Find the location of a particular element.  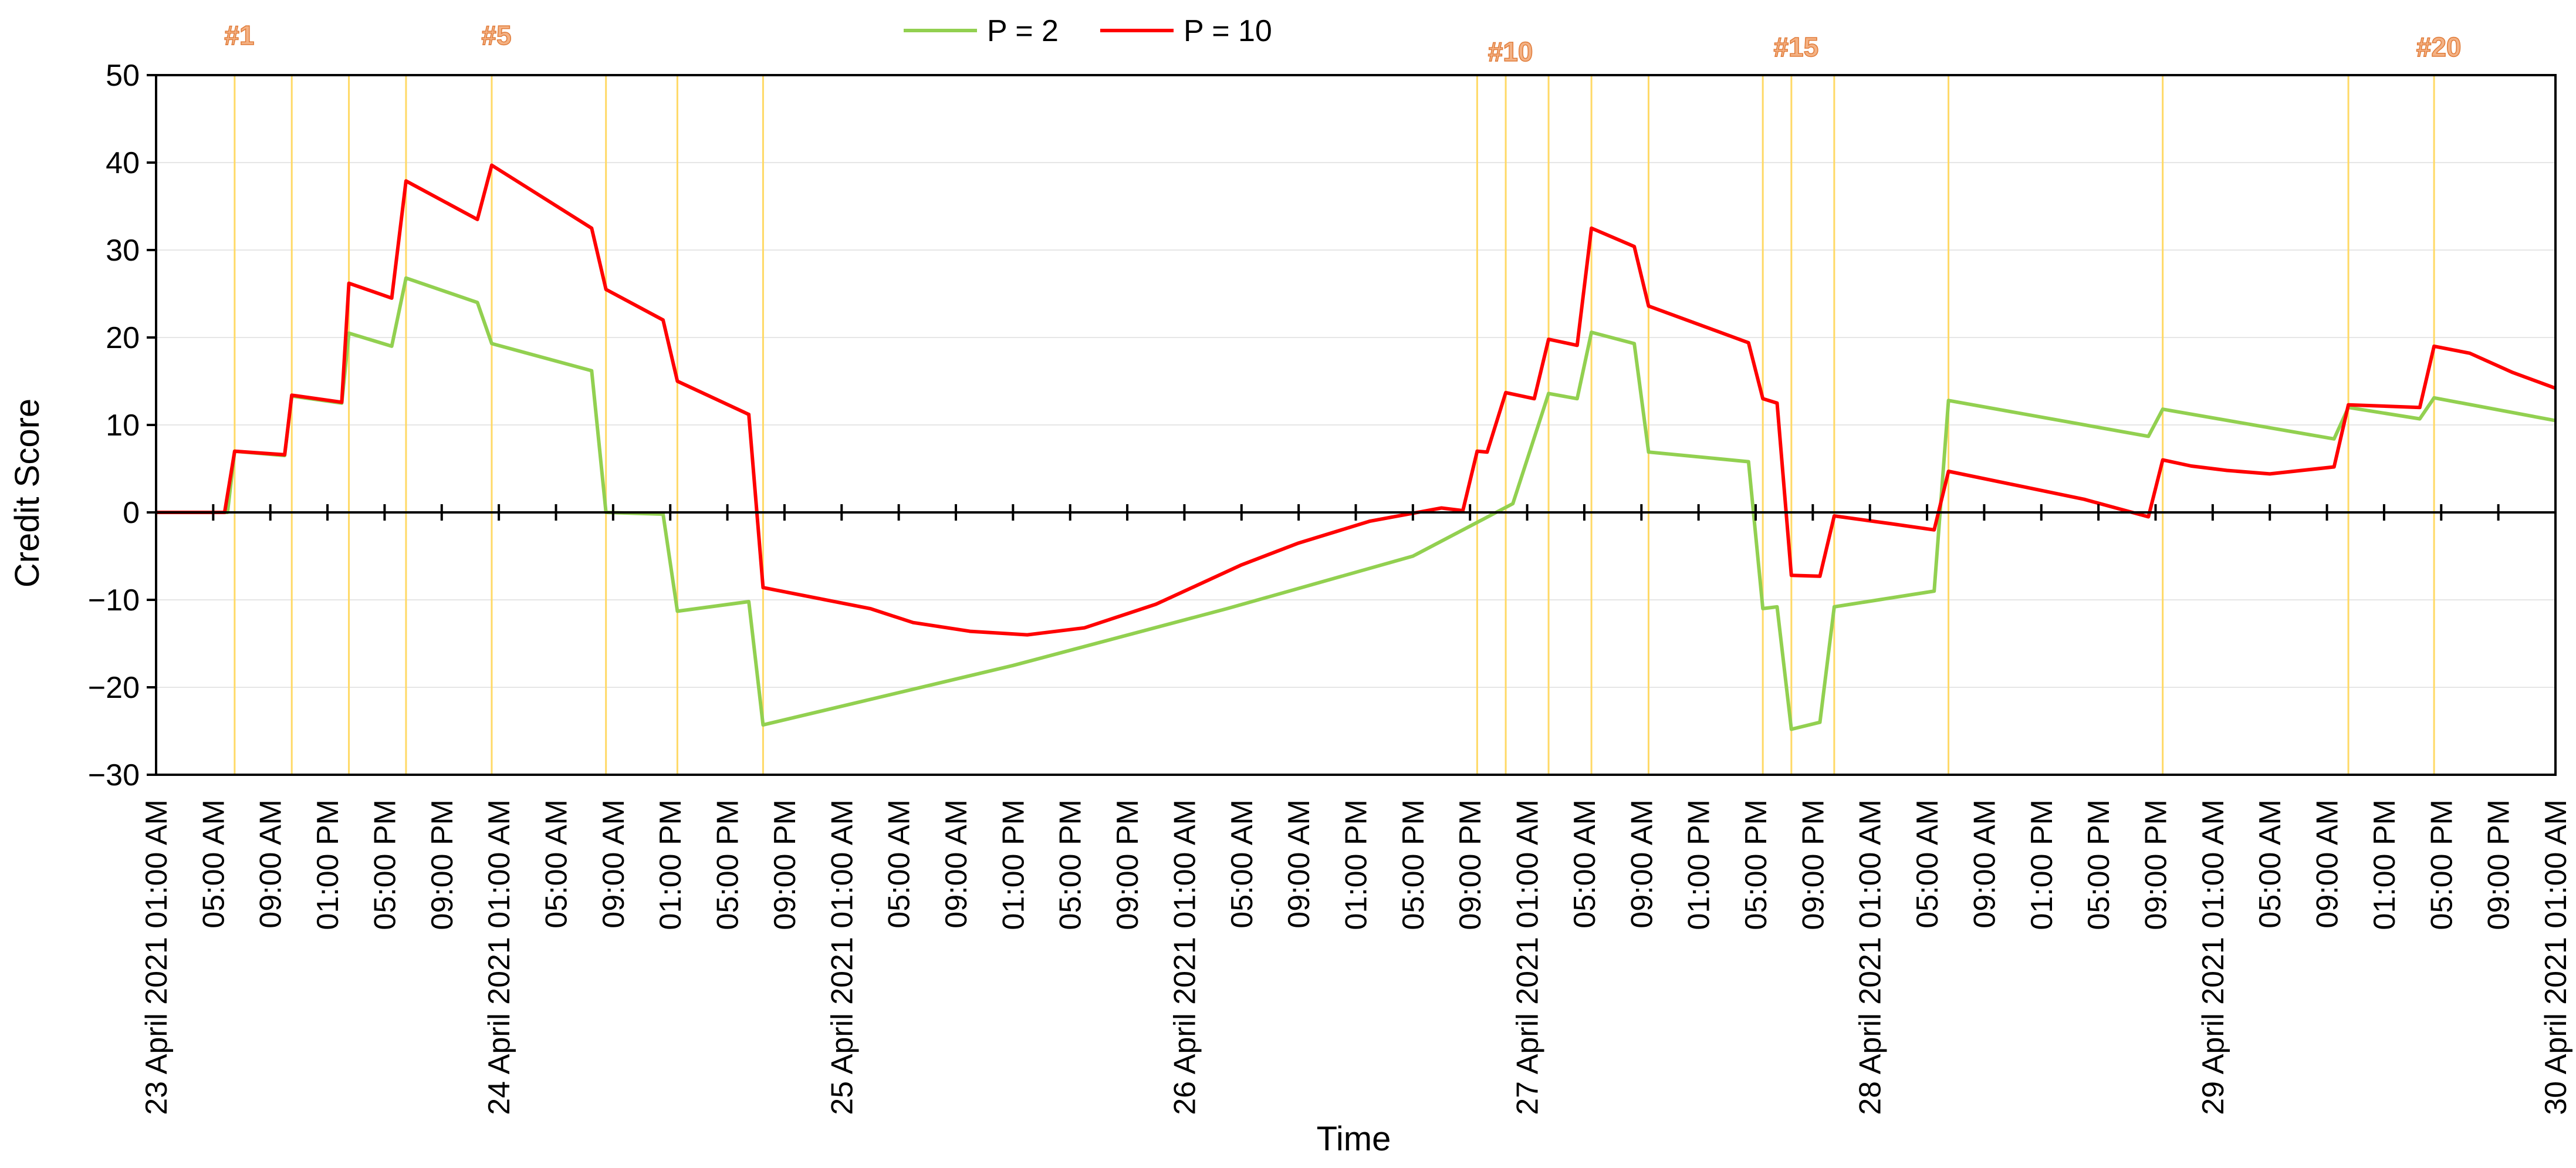

event-label: #20 is located at coordinates (2439, 47).